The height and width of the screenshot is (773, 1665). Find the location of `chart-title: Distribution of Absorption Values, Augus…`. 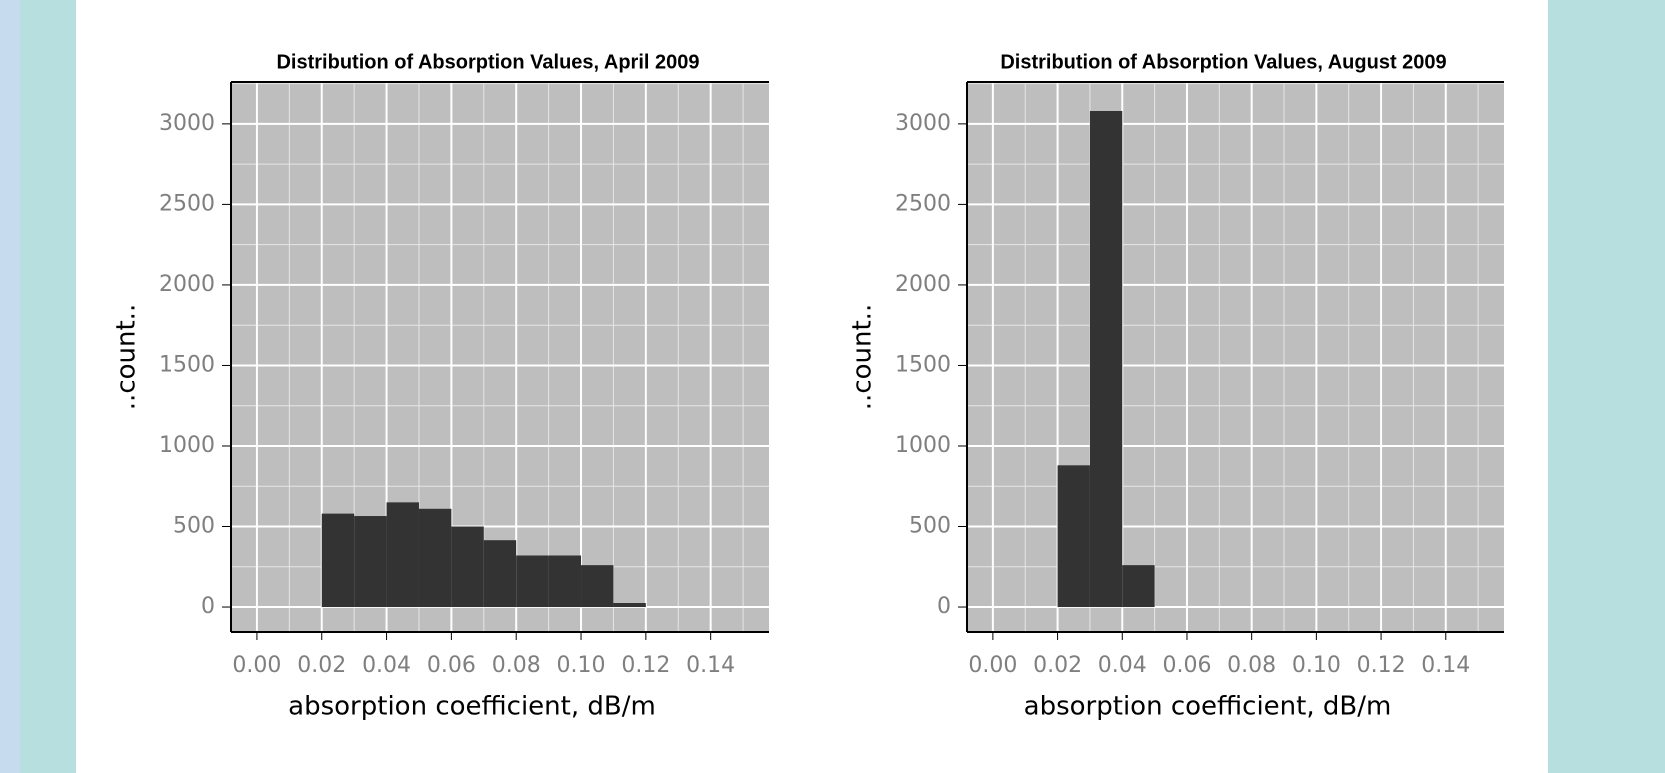

chart-title: Distribution of Absorption Values, Augus… is located at coordinates (1223, 62).